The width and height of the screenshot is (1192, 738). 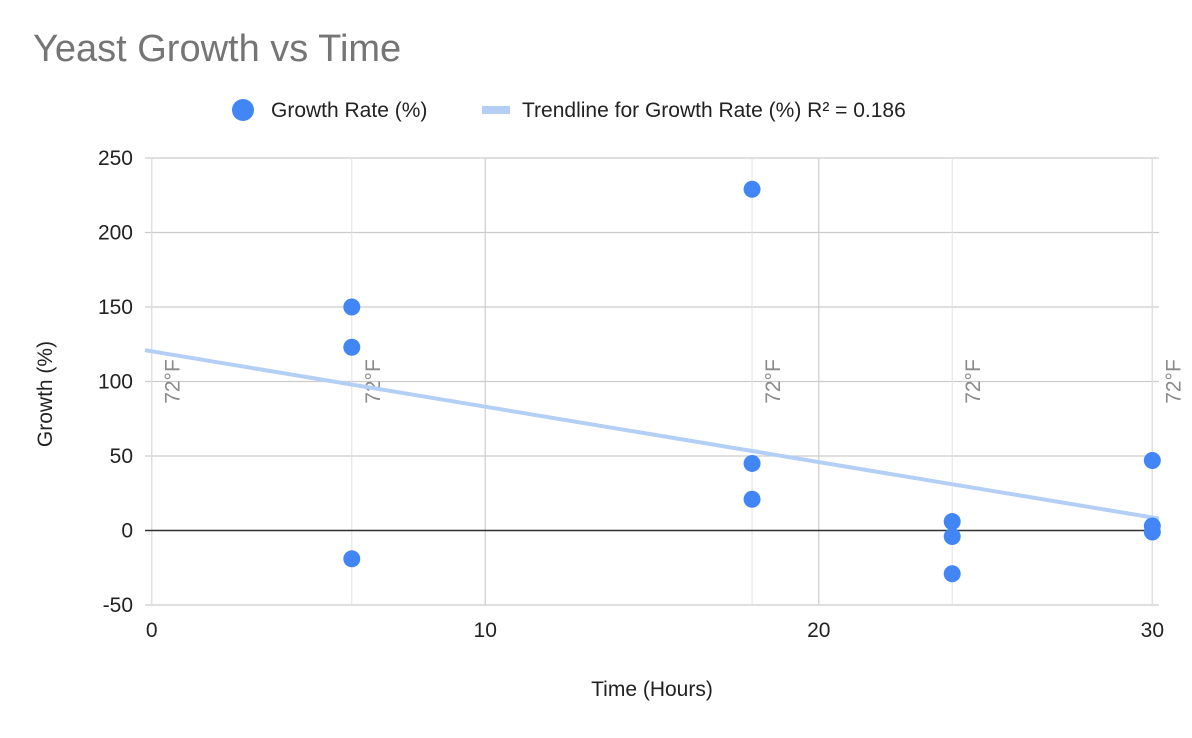 What do you see at coordinates (714, 110) in the screenshot?
I see `legend-label-trendline: Trendline for Growth Rate (%) R² = 0.186` at bounding box center [714, 110].